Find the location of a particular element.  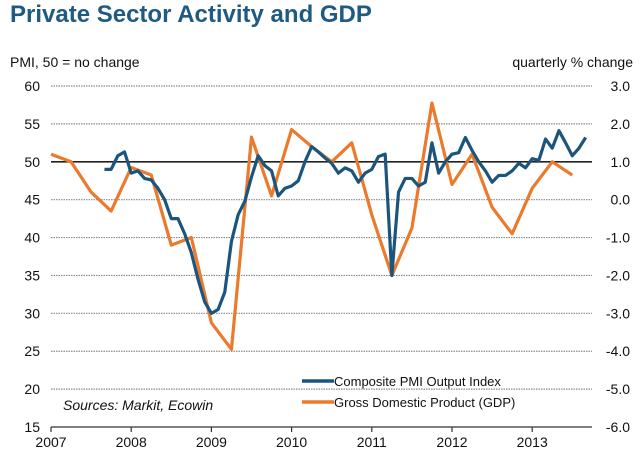

x-tick-label: 2013 is located at coordinates (532, 442).